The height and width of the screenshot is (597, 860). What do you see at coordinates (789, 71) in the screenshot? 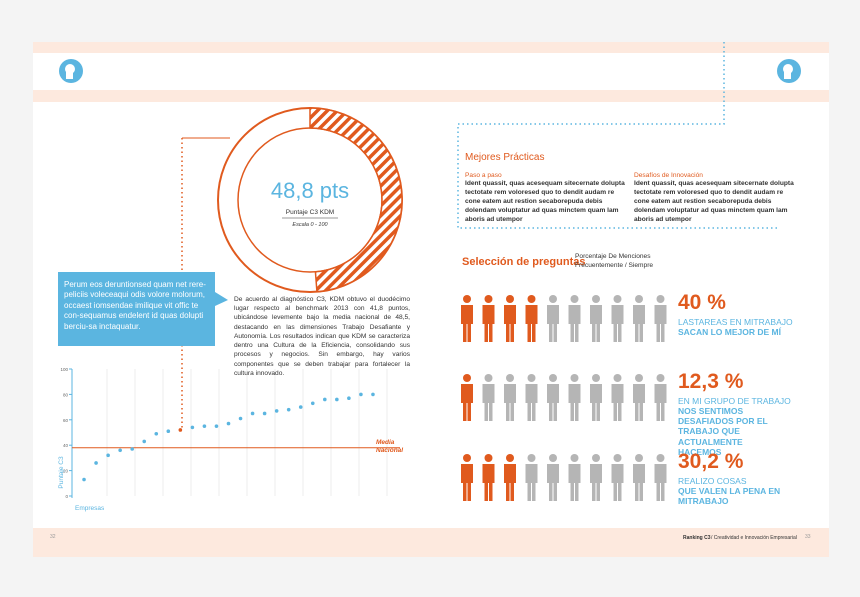
I see `icon` at bounding box center [789, 71].